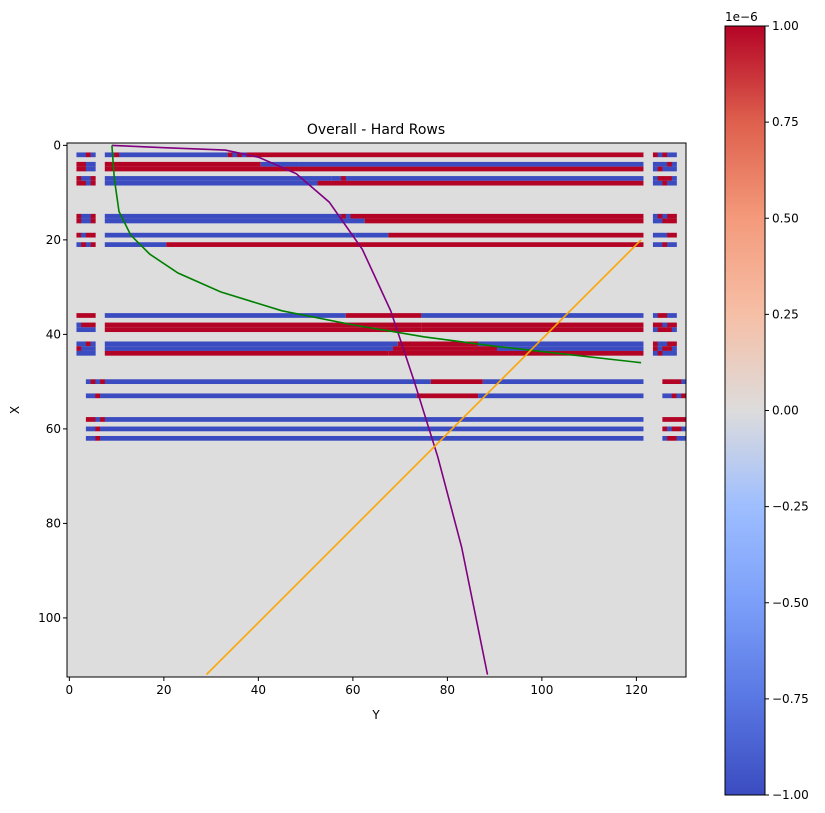 This screenshot has height=813, width=825. I want to click on y-axis-label: X, so click(15, 410).